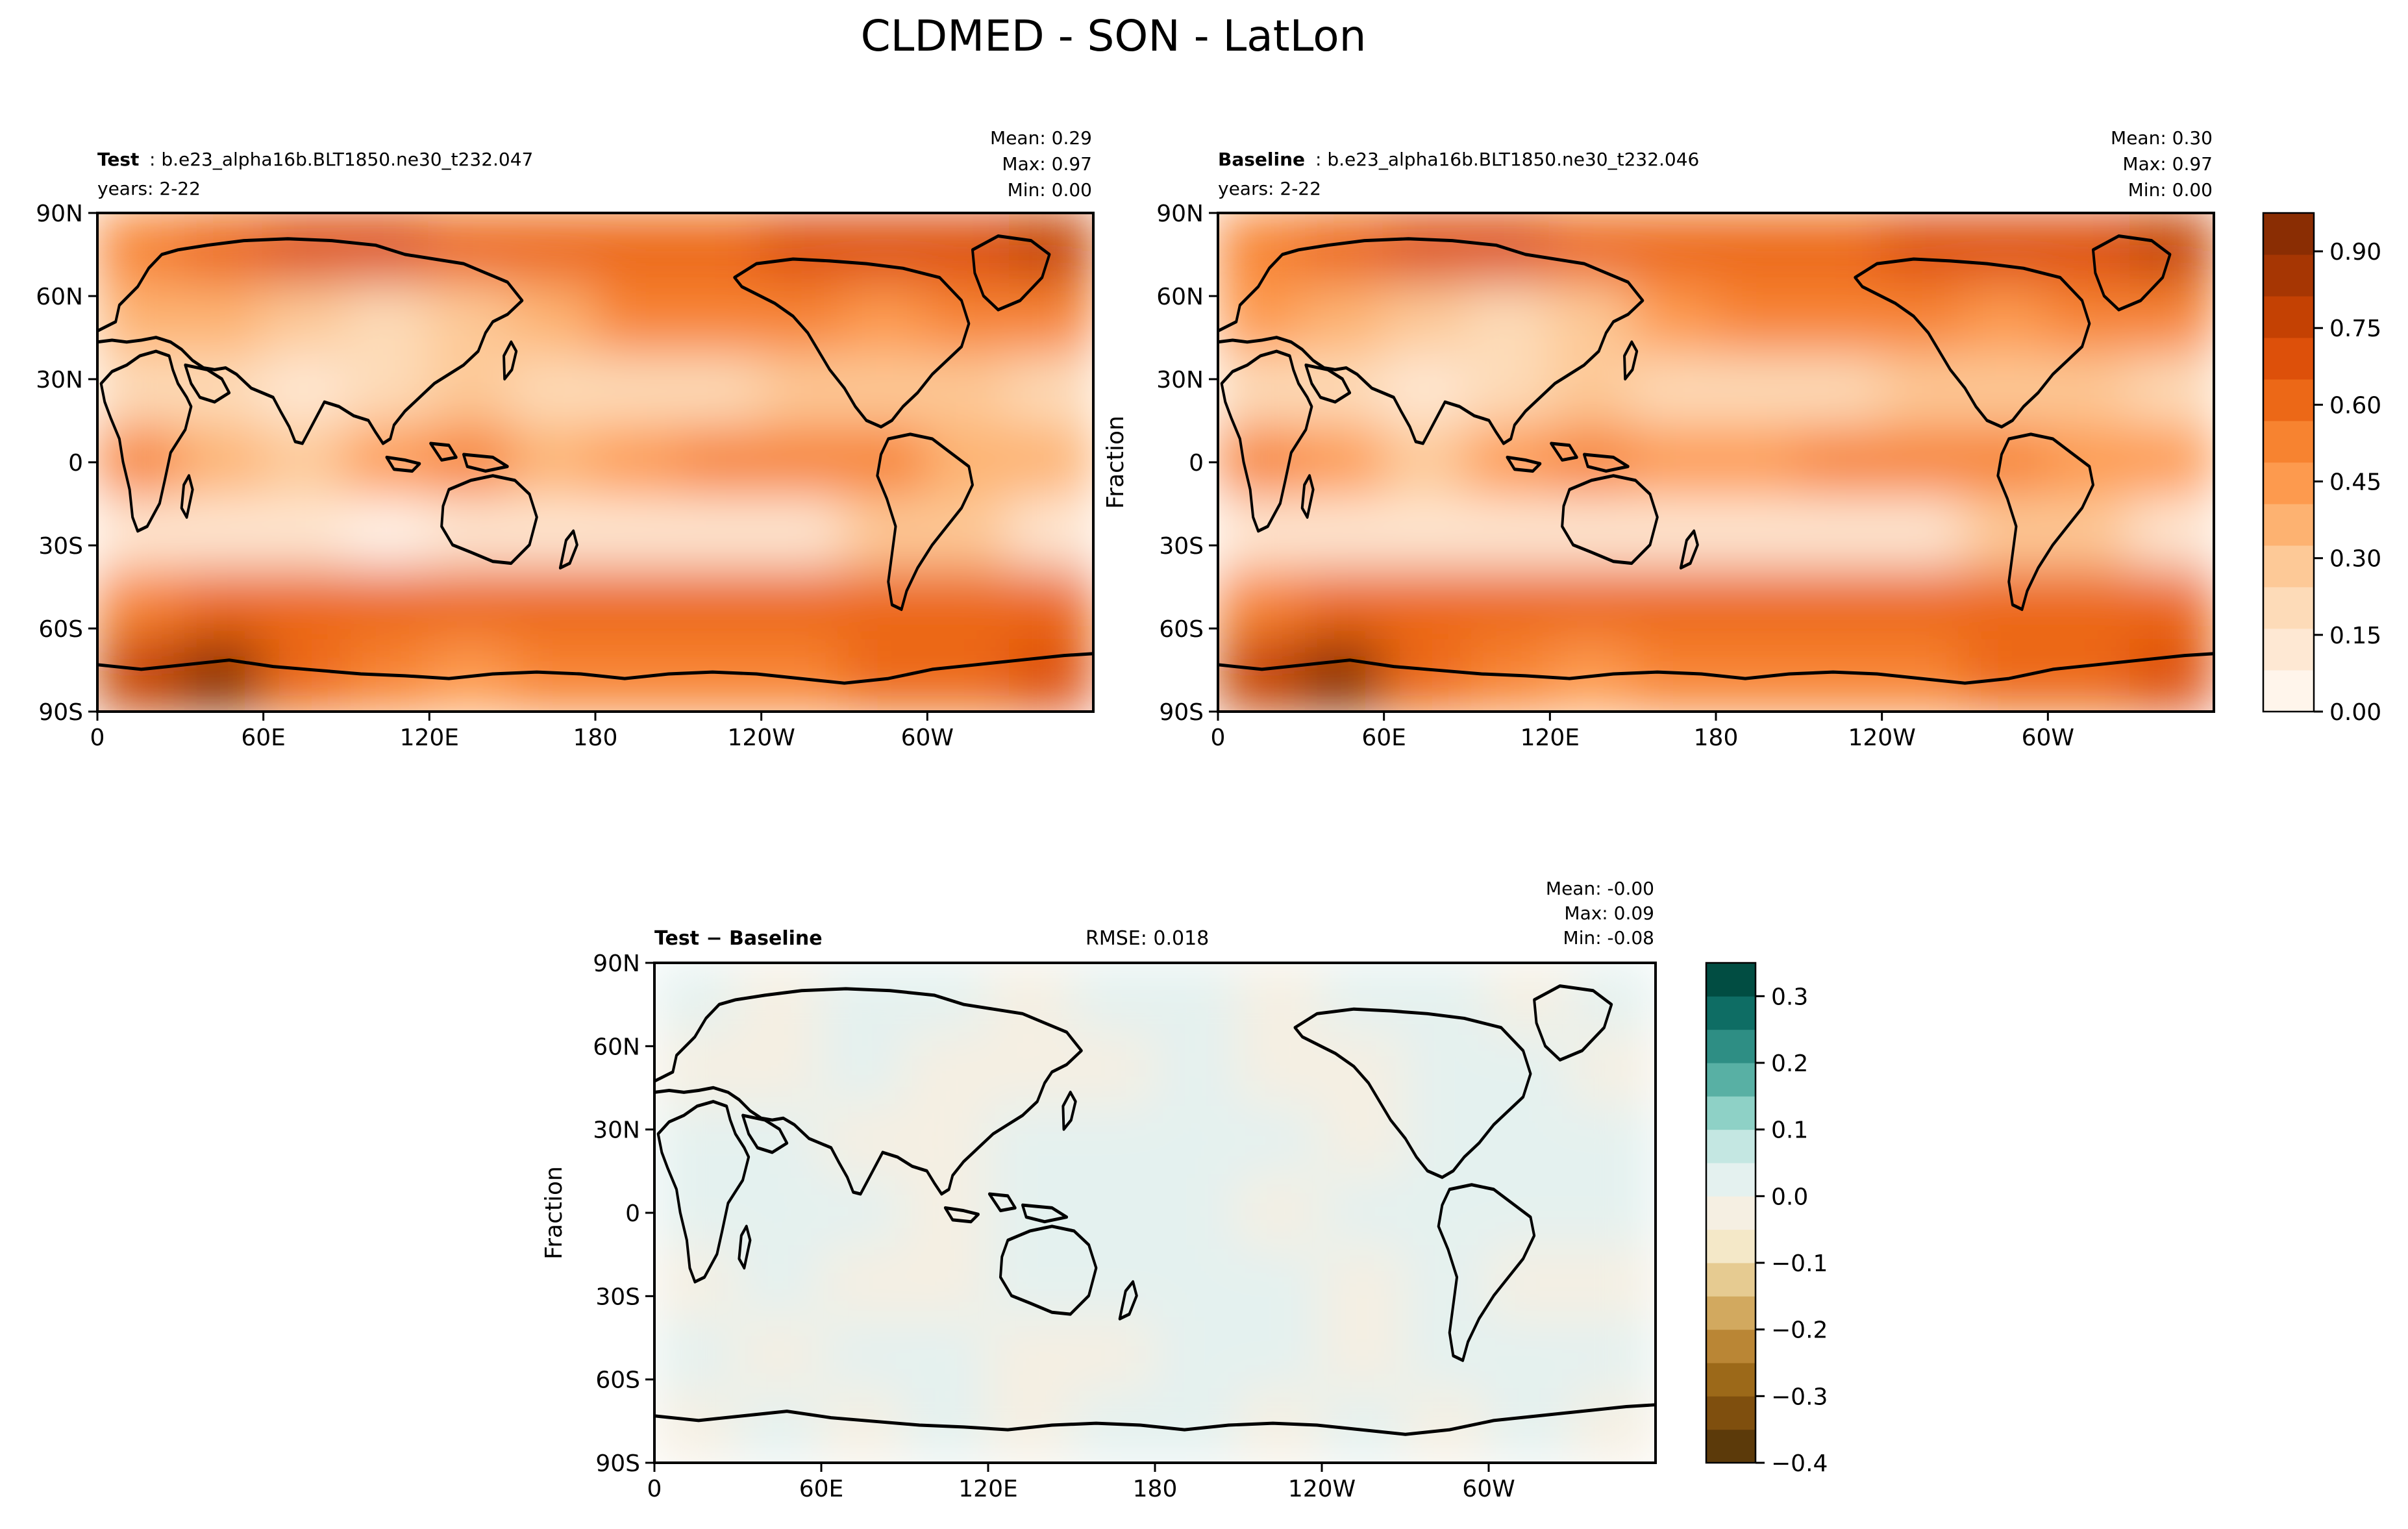 Image resolution: width=2408 pixels, height=1529 pixels. I want to click on test-stat-max: Max: 0.97, so click(1047, 164).